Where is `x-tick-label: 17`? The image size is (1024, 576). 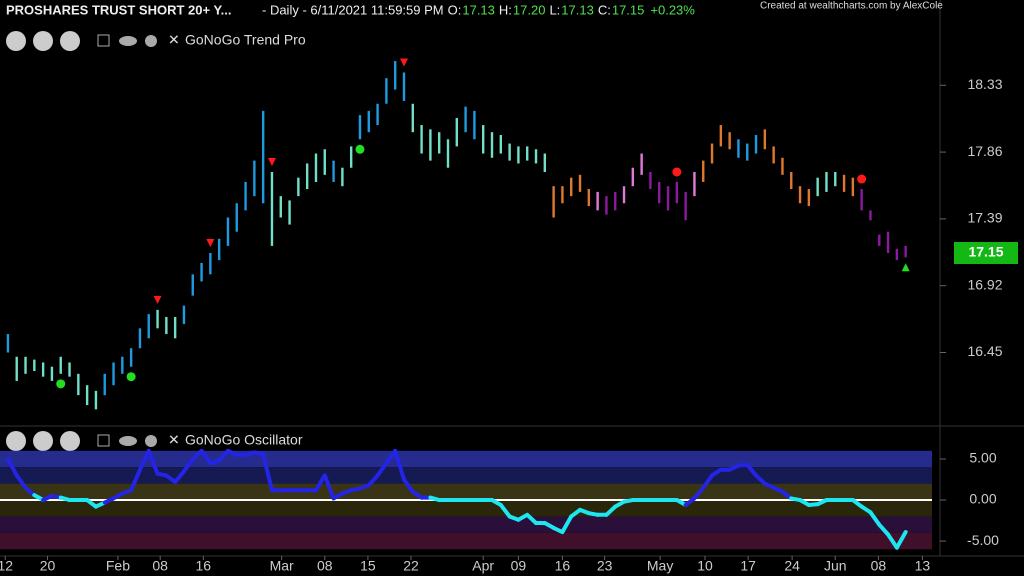 x-tick-label: 17 is located at coordinates (748, 566).